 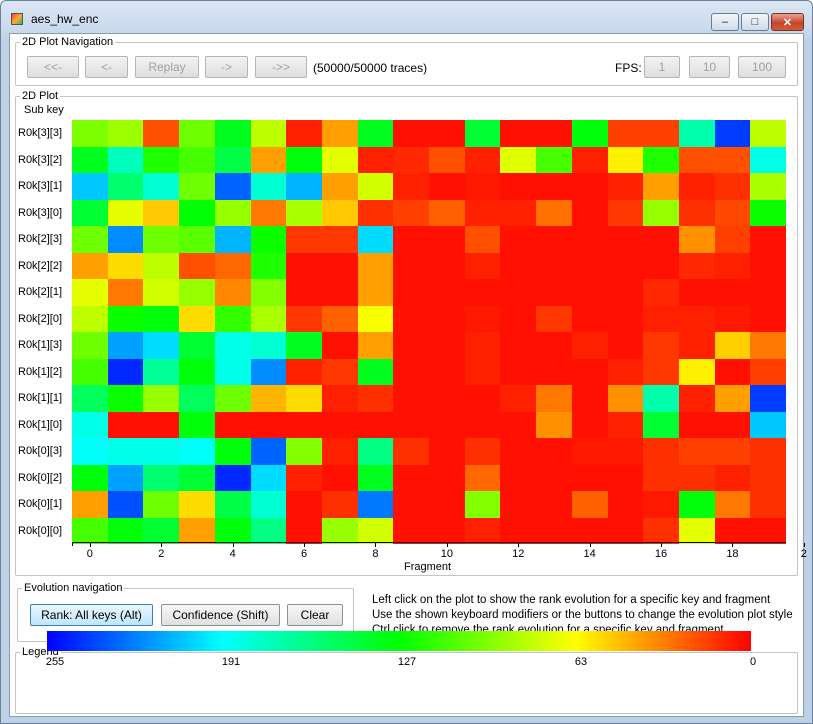 What do you see at coordinates (725, 22) in the screenshot?
I see `minimize-icon: –` at bounding box center [725, 22].